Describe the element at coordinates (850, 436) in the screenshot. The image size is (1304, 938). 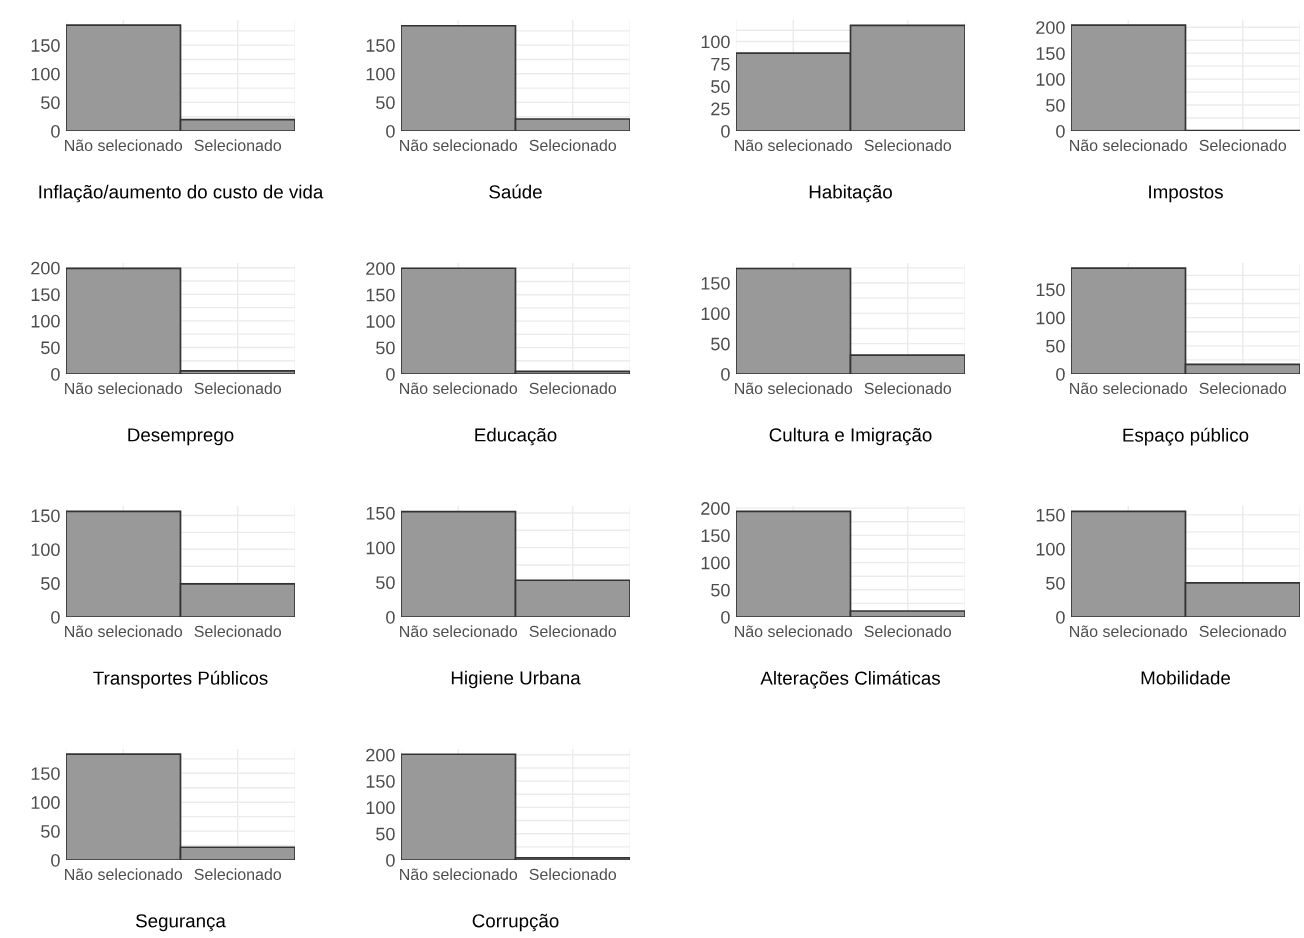
I see `x-axis-title: Cultura e Imigração` at that location.